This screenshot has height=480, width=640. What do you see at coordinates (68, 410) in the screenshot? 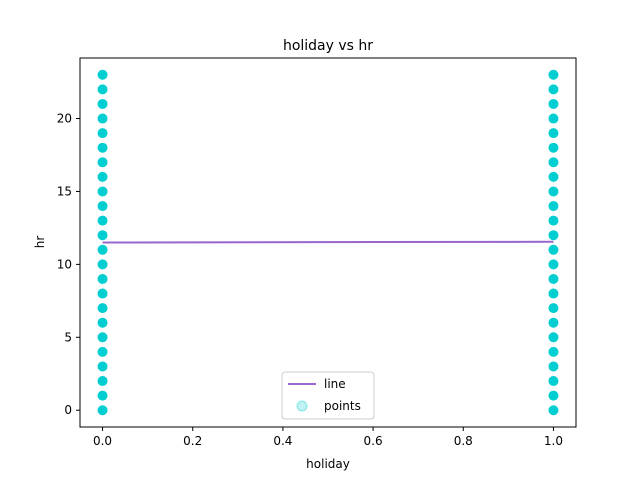
I see `y-tick-label: 0` at bounding box center [68, 410].